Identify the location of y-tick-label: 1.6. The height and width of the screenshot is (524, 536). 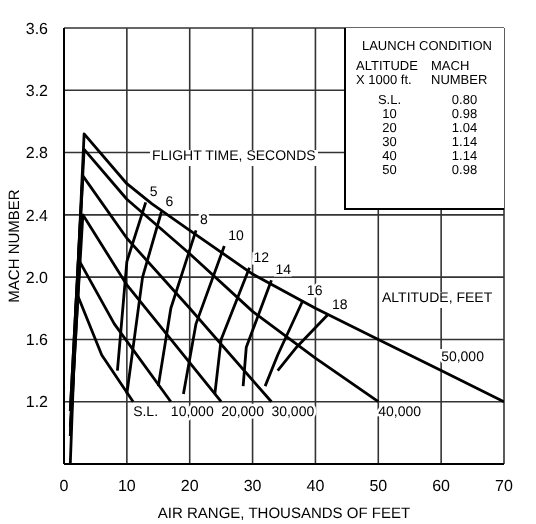
(37, 340).